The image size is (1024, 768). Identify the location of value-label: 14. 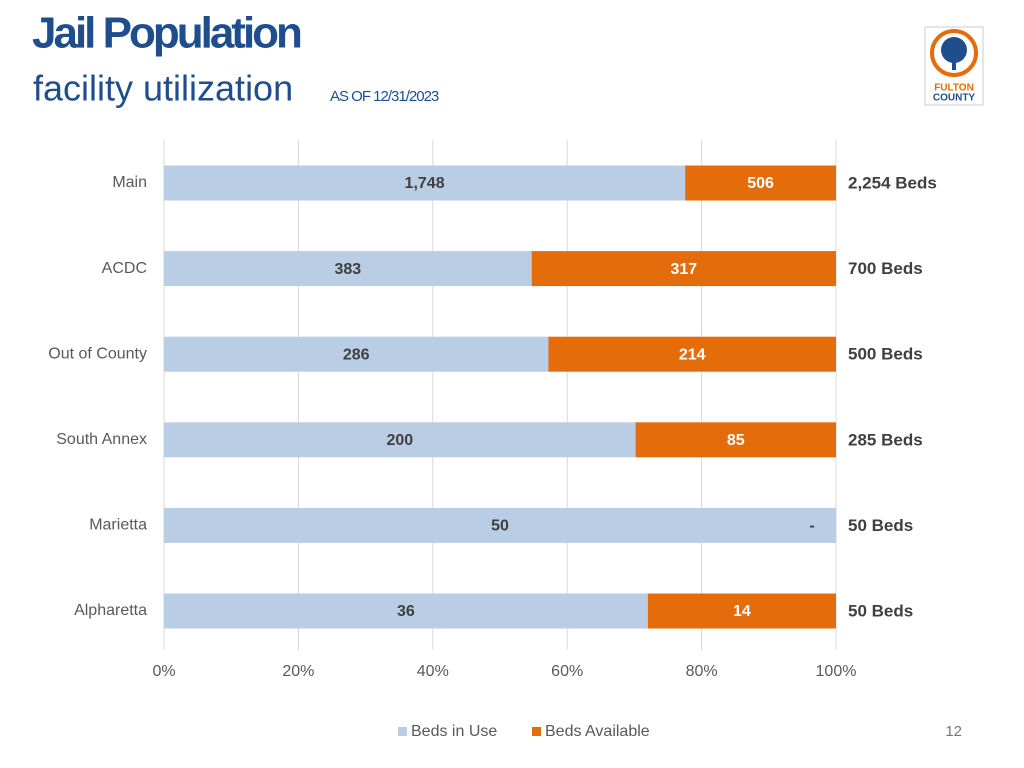
(742, 611).